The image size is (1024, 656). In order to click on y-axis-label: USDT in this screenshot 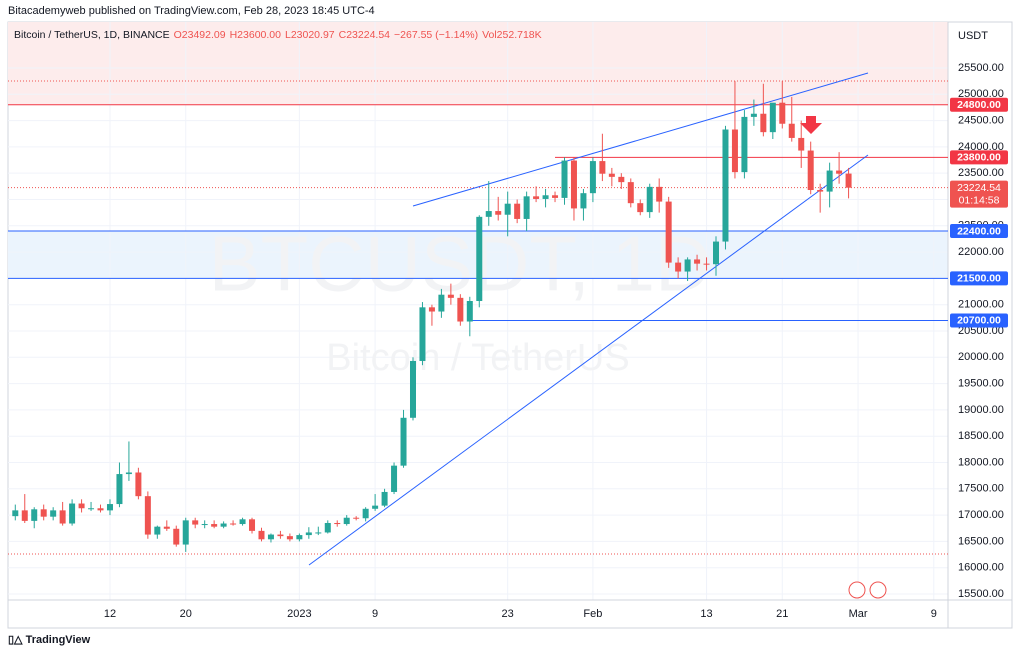, I will do `click(973, 36)`.